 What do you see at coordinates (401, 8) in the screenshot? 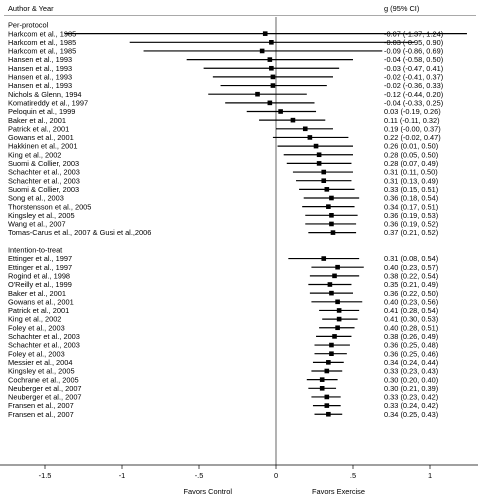
I see `header-right: g (95% CI)` at bounding box center [401, 8].